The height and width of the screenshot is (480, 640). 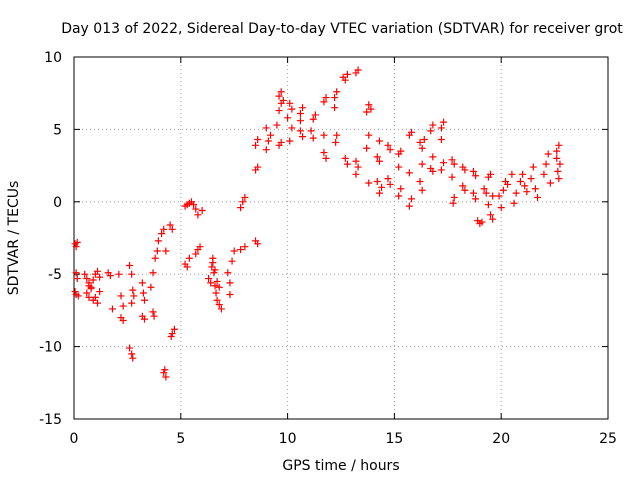 What do you see at coordinates (288, 439) in the screenshot?
I see `x-tick-label: 10` at bounding box center [288, 439].